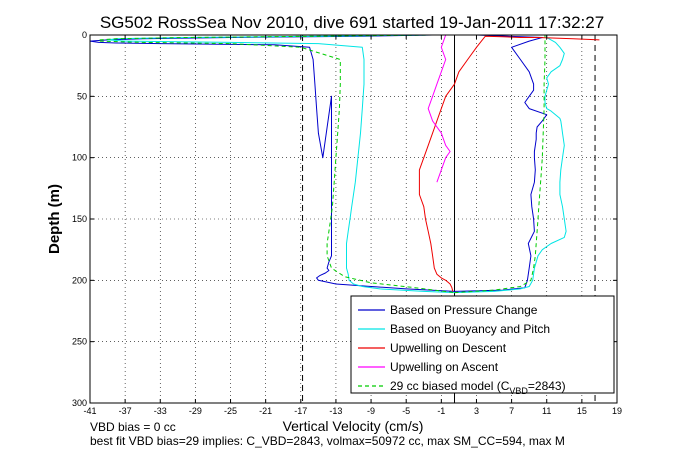 This screenshot has width=681, height=454. I want to click on legend-label-upwelling-on-descent: Upwelling on Descent, so click(448, 348).